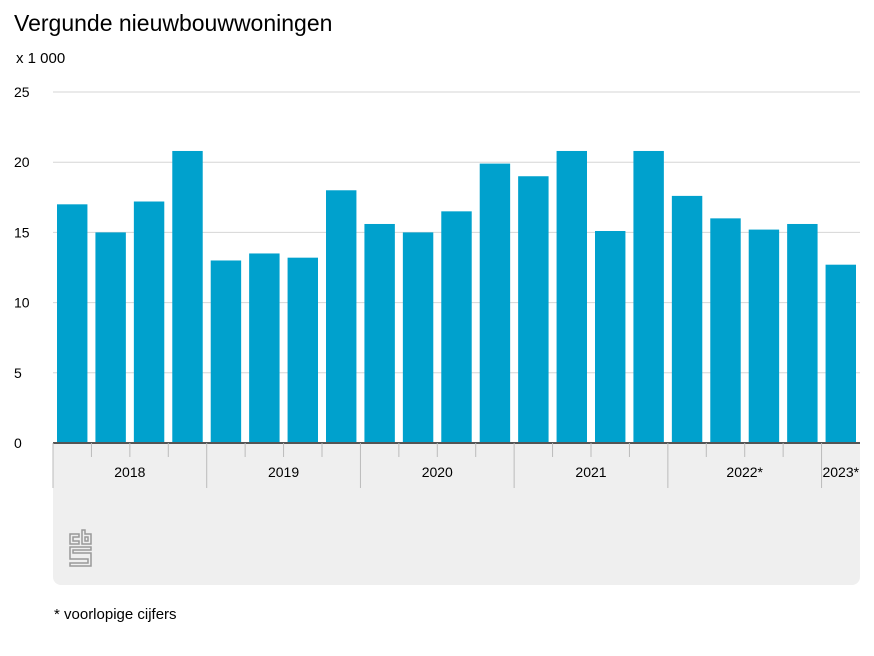  I want to click on y-tick-label: 0, so click(18, 443).